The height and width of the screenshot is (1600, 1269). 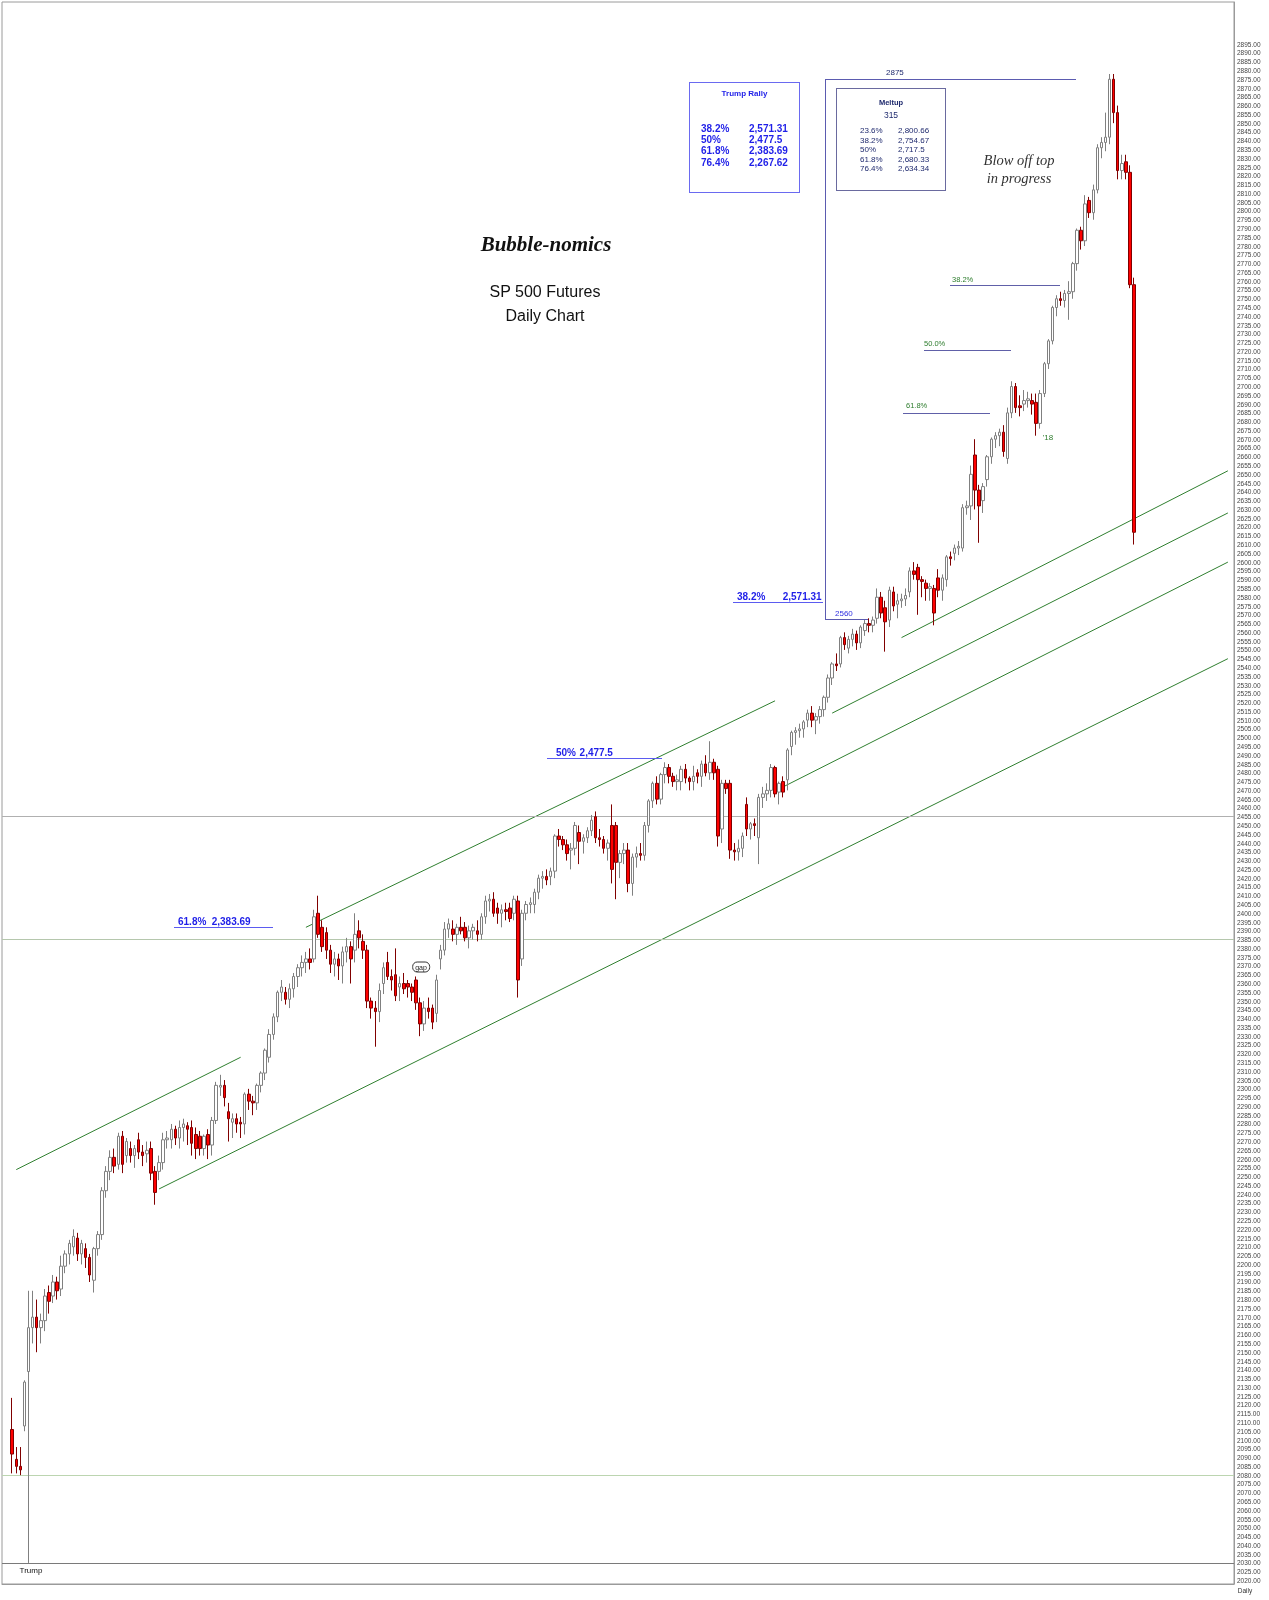 What do you see at coordinates (214, 921) in the screenshot?
I see `annotation: 61.8% 2,383.69` at bounding box center [214, 921].